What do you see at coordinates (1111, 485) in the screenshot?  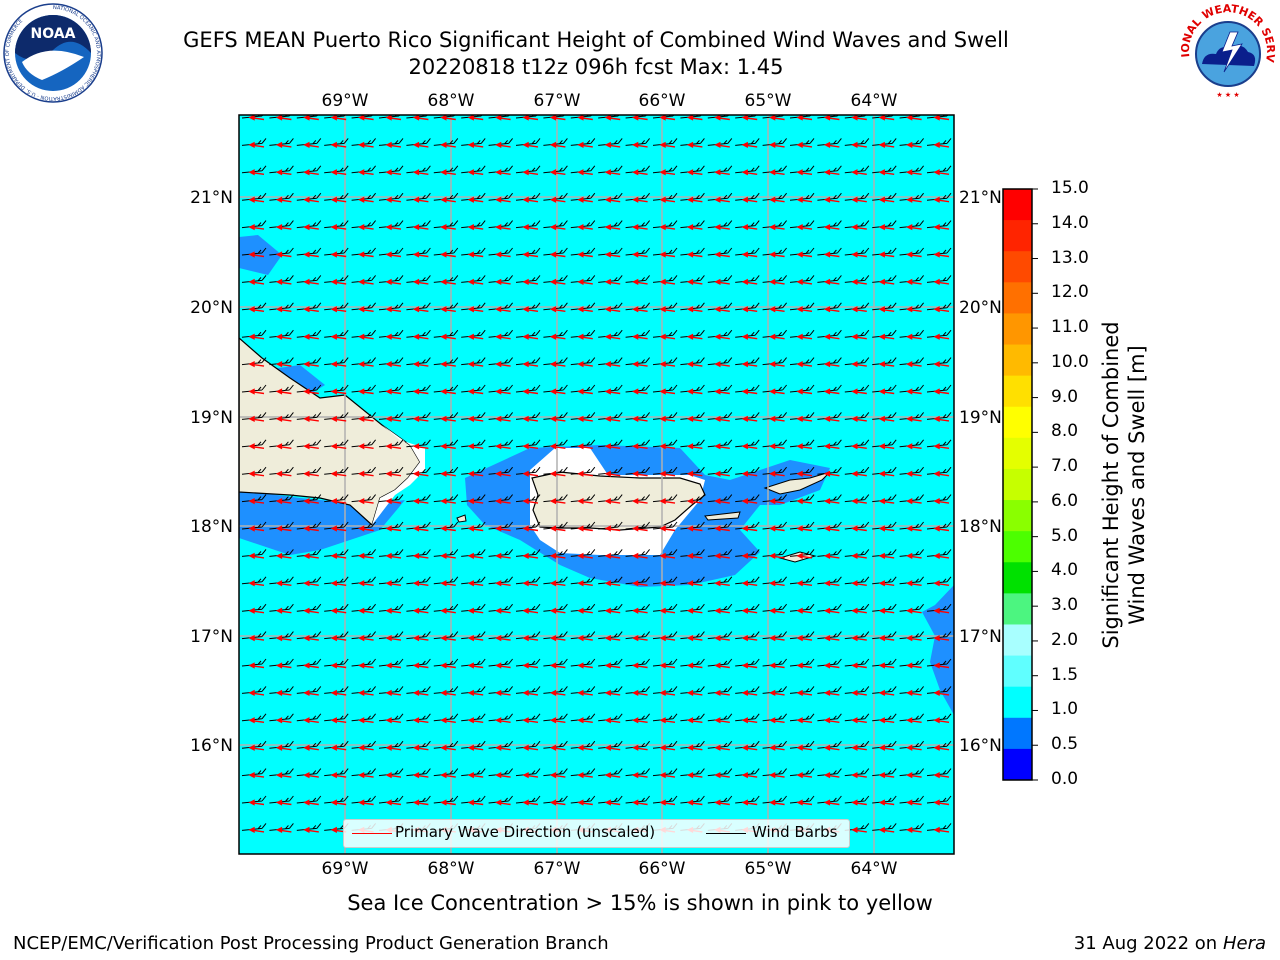 I see `colorbar-label-line1: Significant Height of Combined` at bounding box center [1111, 485].